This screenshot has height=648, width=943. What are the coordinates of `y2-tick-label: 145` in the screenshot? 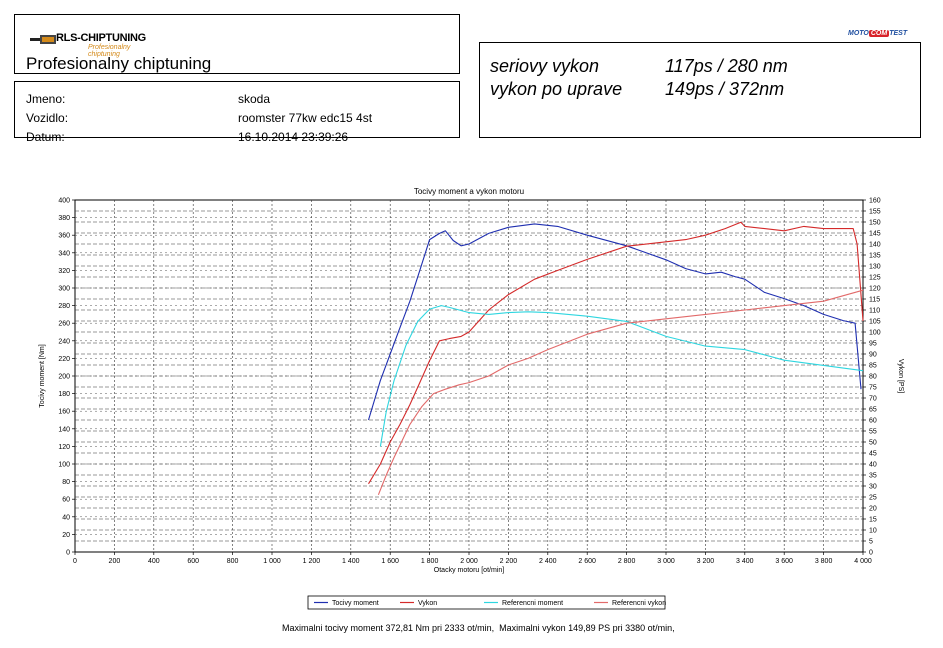 It's located at (875, 234).